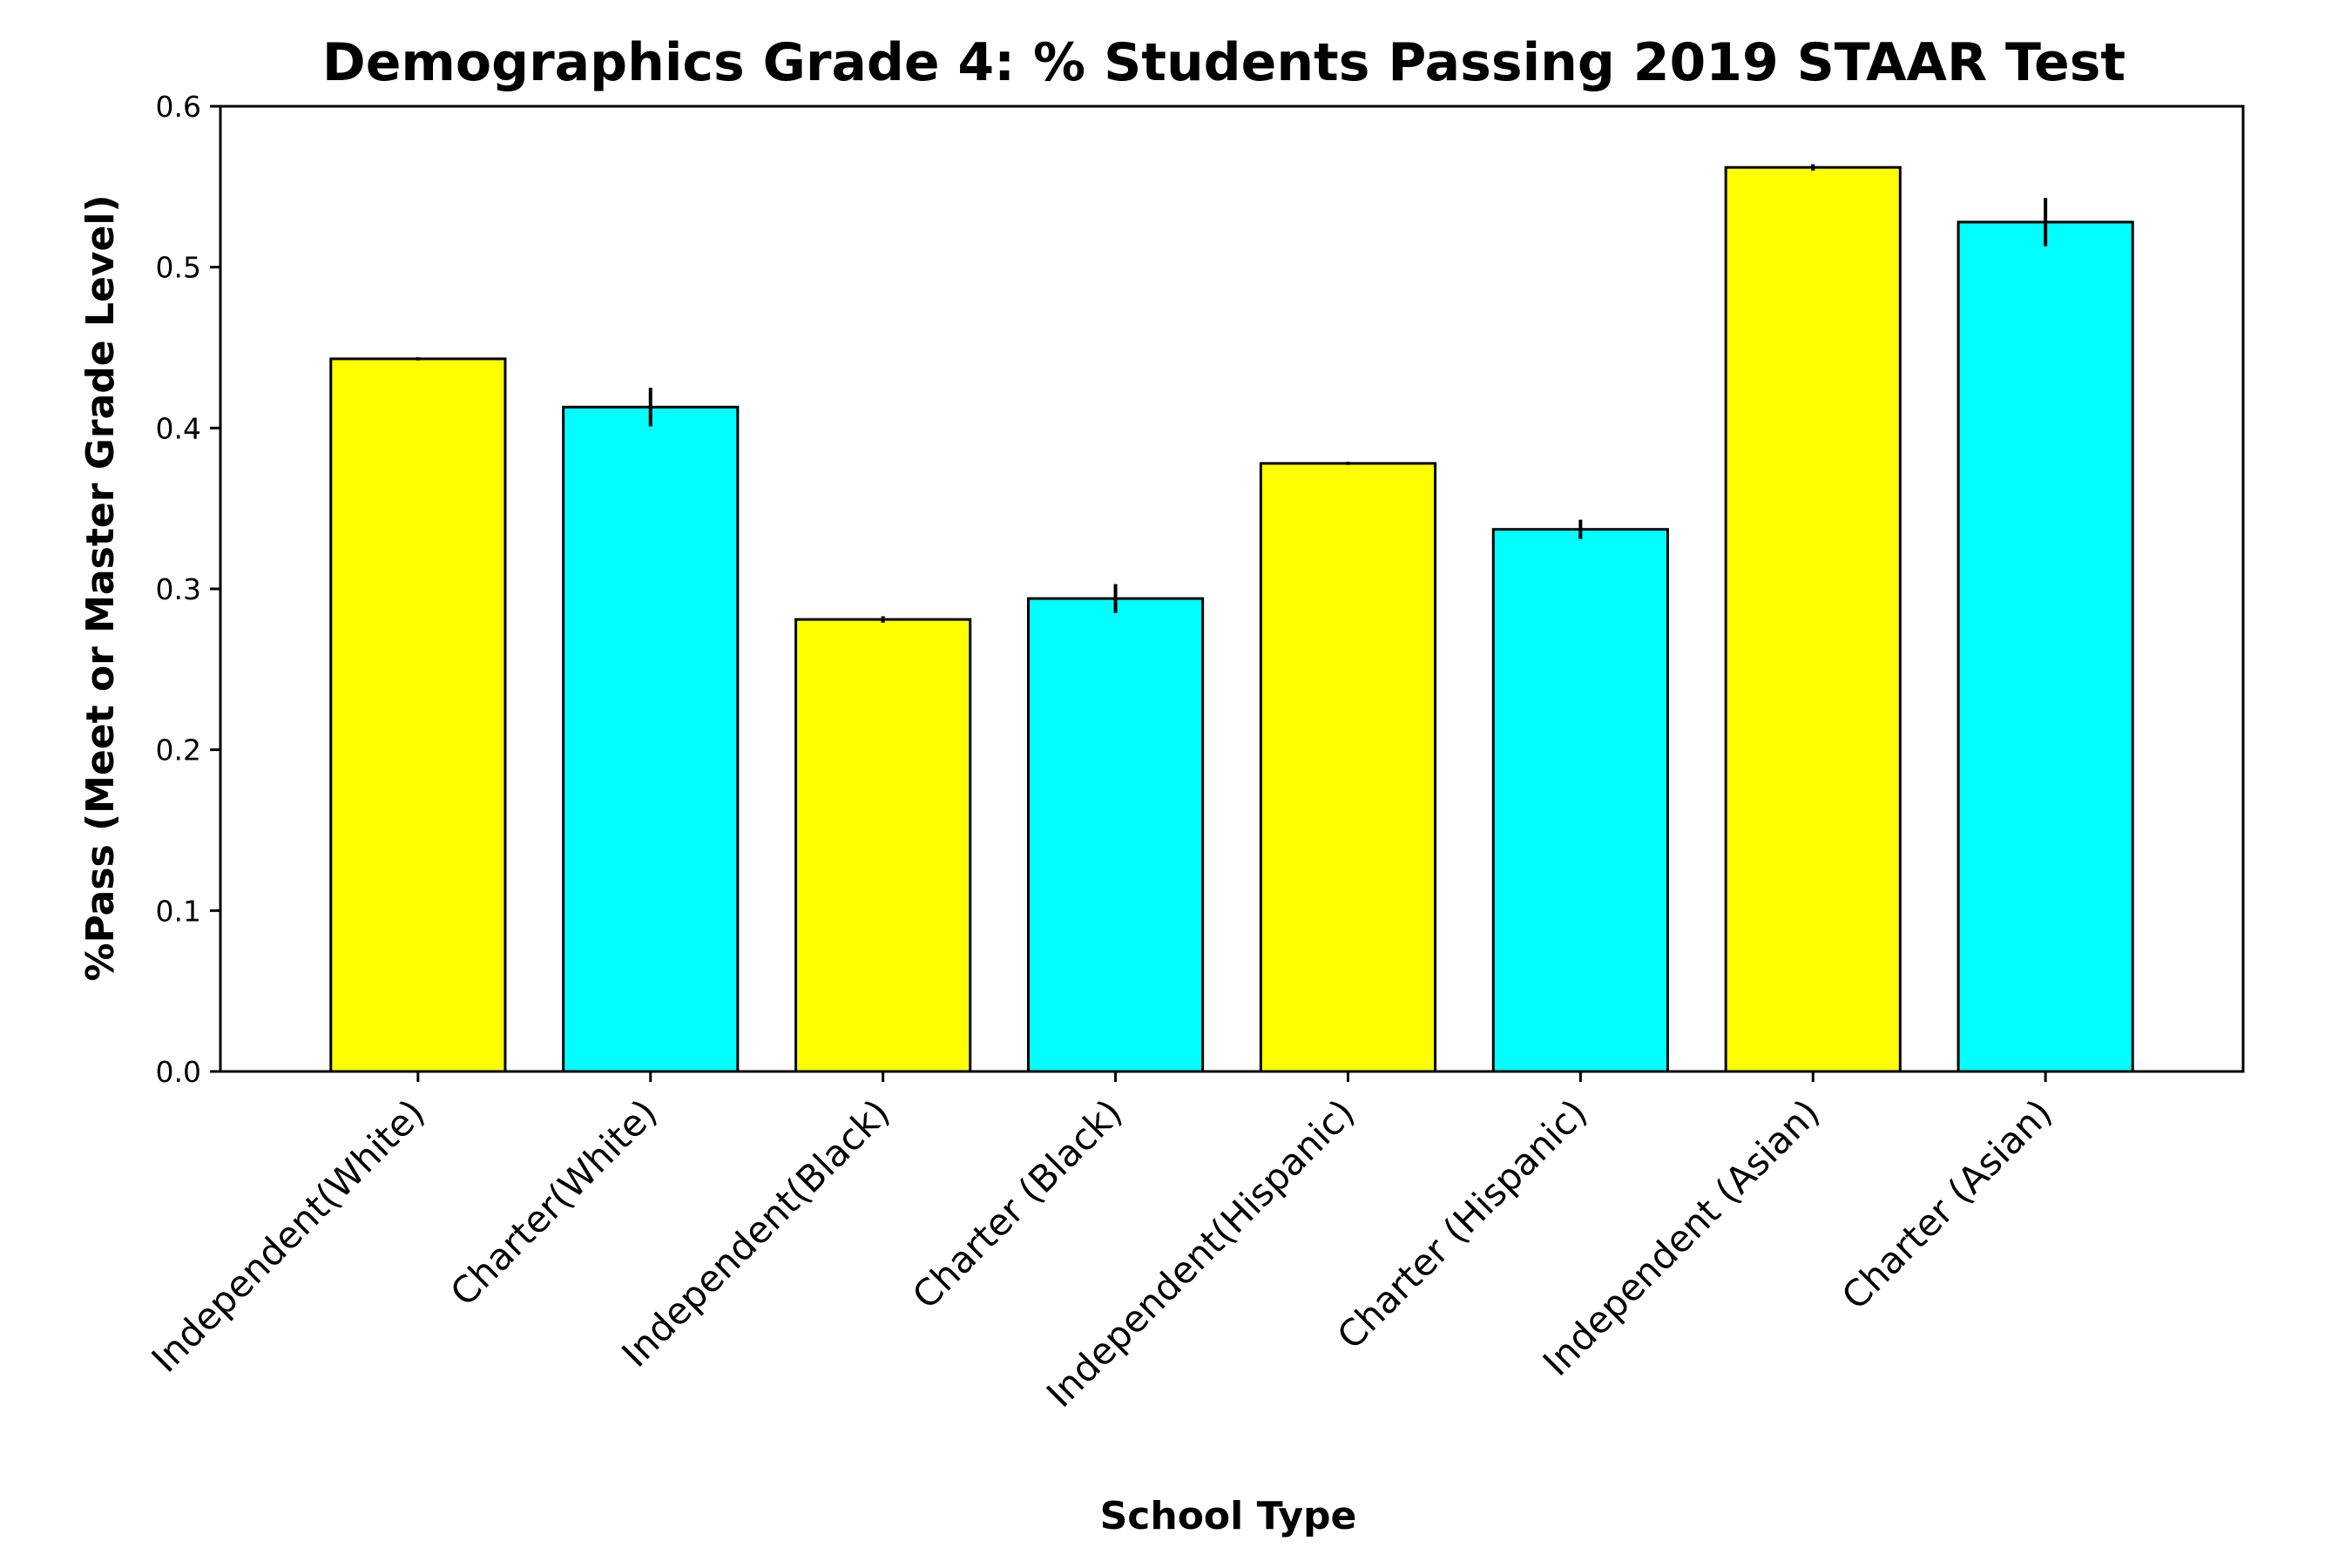  Describe the element at coordinates (755, 1233) in the screenshot. I see `x-tick-label-3: Independent(Black)` at that location.